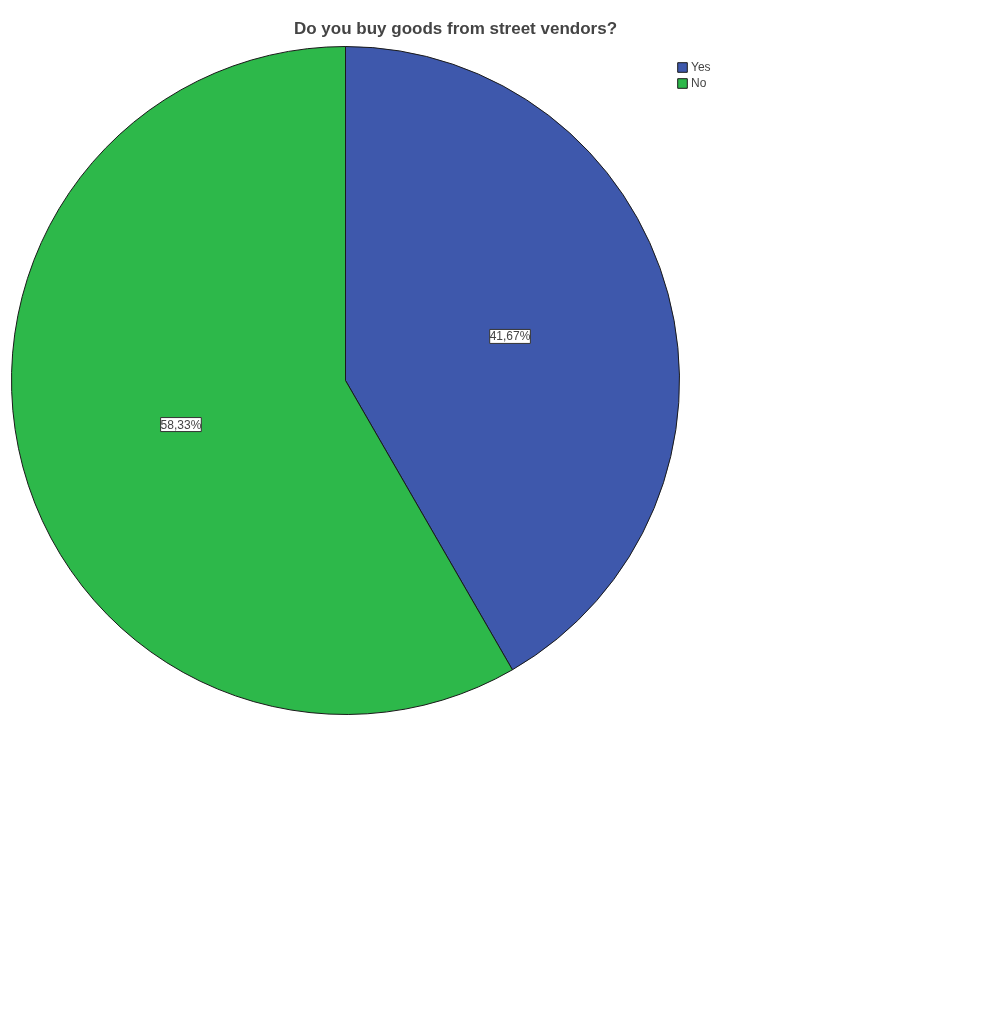  What do you see at coordinates (181, 424) in the screenshot?
I see `data-label: 58,33%` at bounding box center [181, 424].